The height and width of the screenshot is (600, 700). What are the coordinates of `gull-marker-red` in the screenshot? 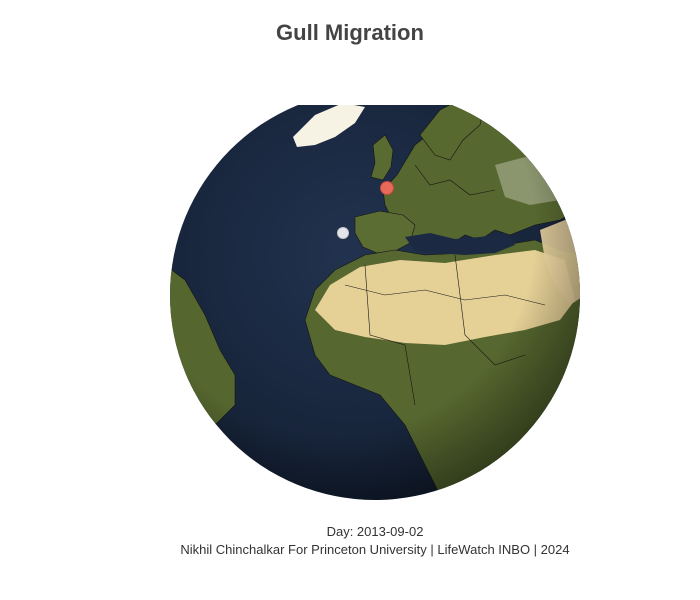 It's located at (387, 188).